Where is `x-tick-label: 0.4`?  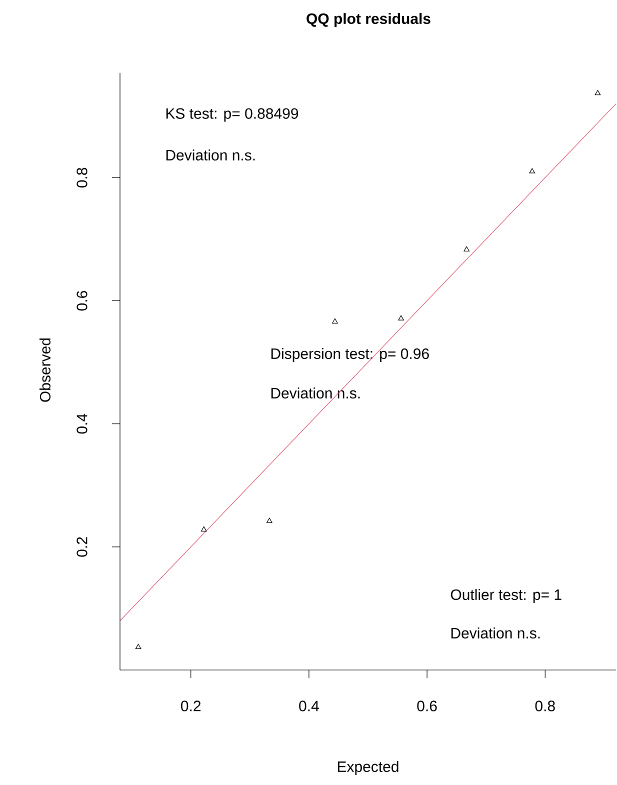
x-tick-label: 0.4 is located at coordinates (309, 706).